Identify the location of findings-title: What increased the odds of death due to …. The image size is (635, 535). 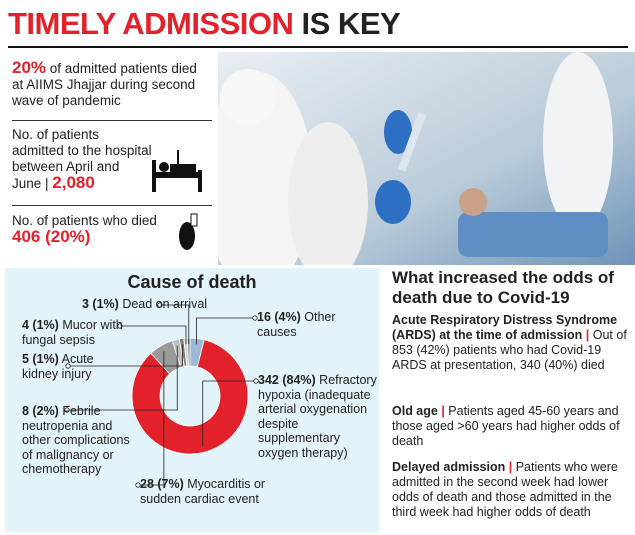
(503, 287).